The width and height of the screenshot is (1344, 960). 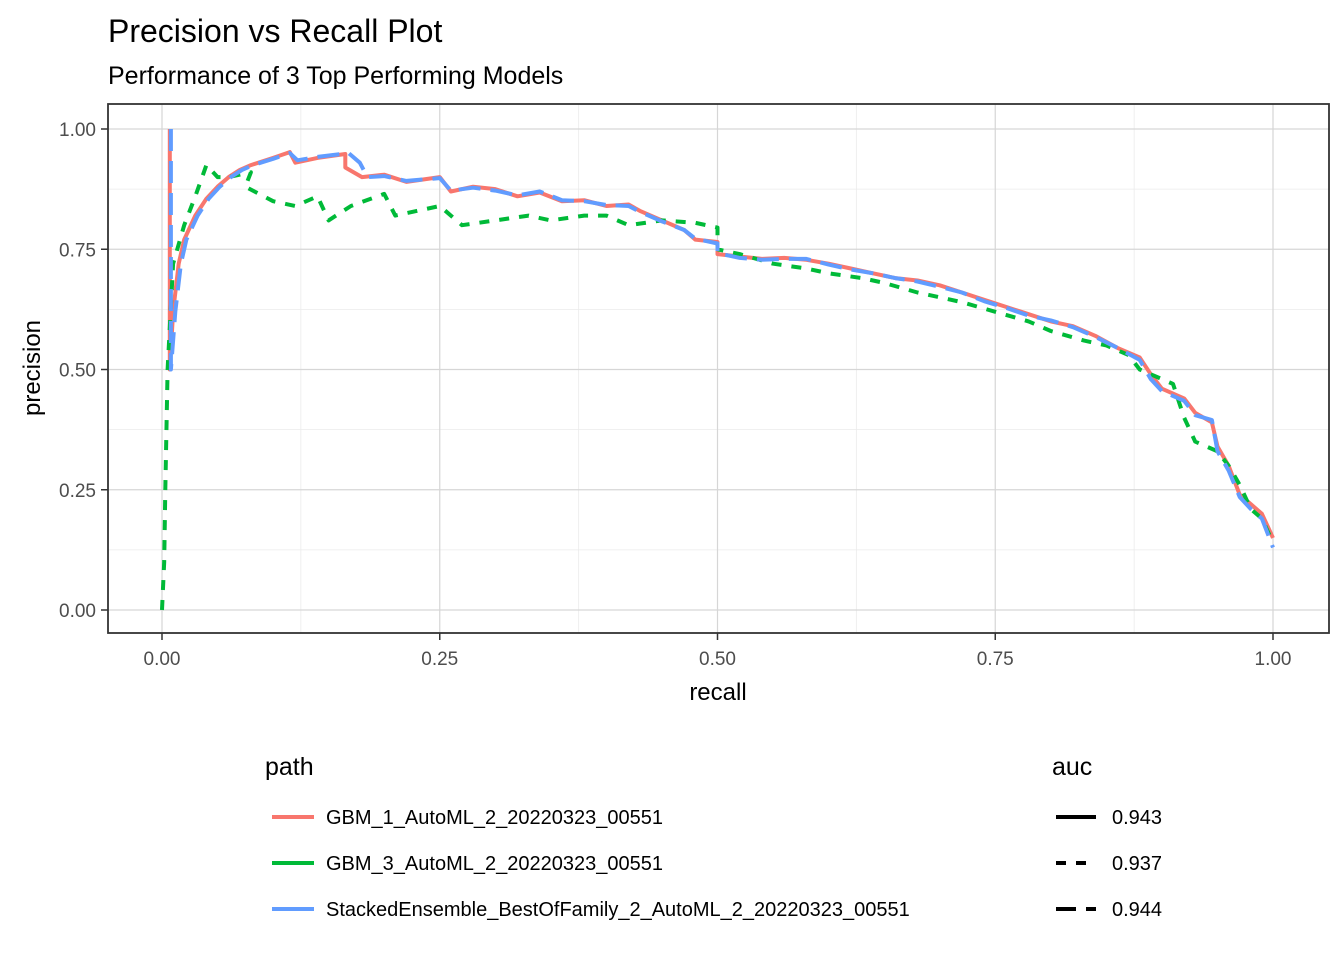 I want to click on y-tick-label: 0.00, so click(x=77, y=611).